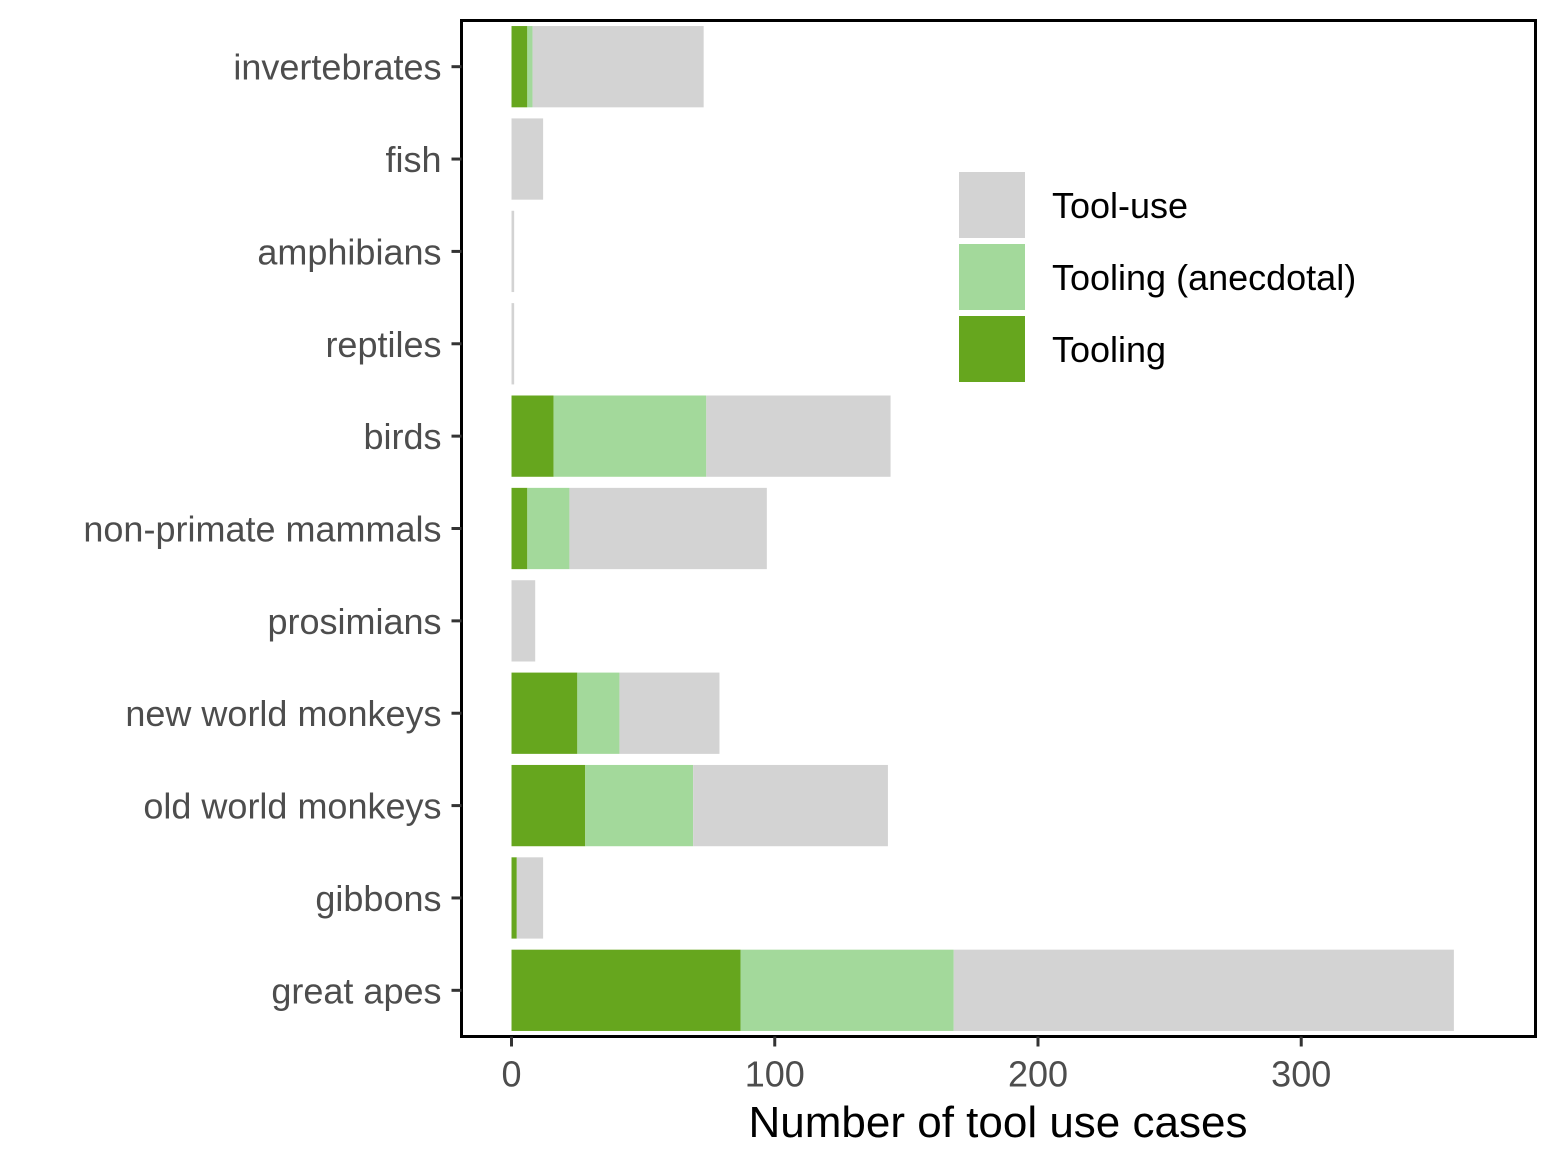  Describe the element at coordinates (292, 806) in the screenshot. I see `y-tick-label-old-world-monkeys: old world monkeys` at that location.